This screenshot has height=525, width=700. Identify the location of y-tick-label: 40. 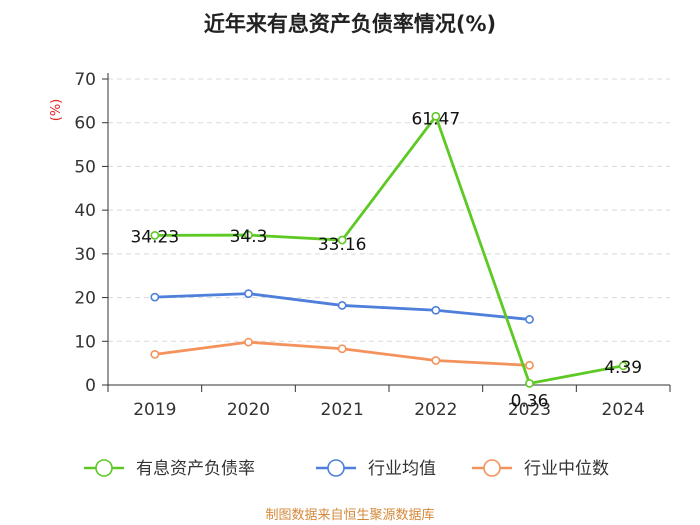
(85, 211).